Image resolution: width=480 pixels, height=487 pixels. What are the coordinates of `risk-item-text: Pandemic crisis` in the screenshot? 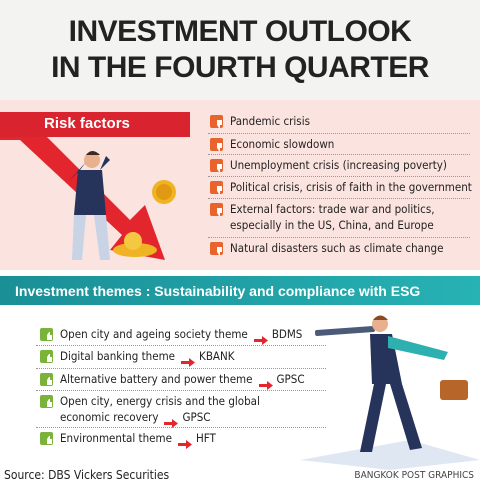 It's located at (270, 121).